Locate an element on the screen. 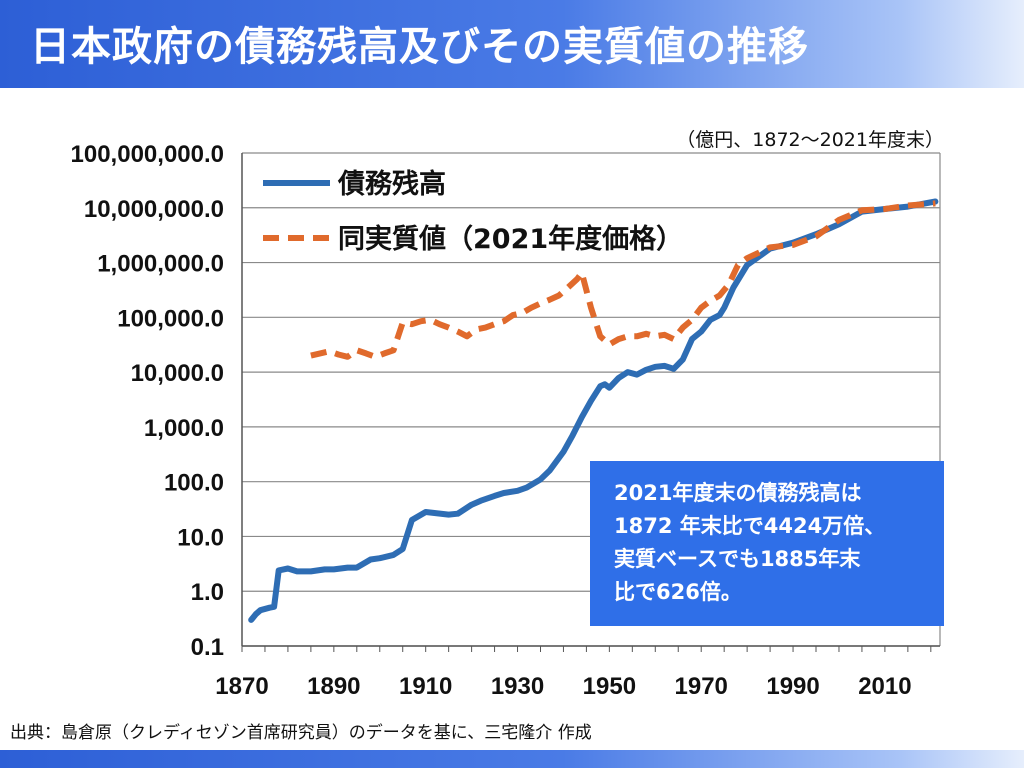 This screenshot has width=1024, height=768. unit-note: （億円、1872〜2021年度末） is located at coordinates (810, 140).